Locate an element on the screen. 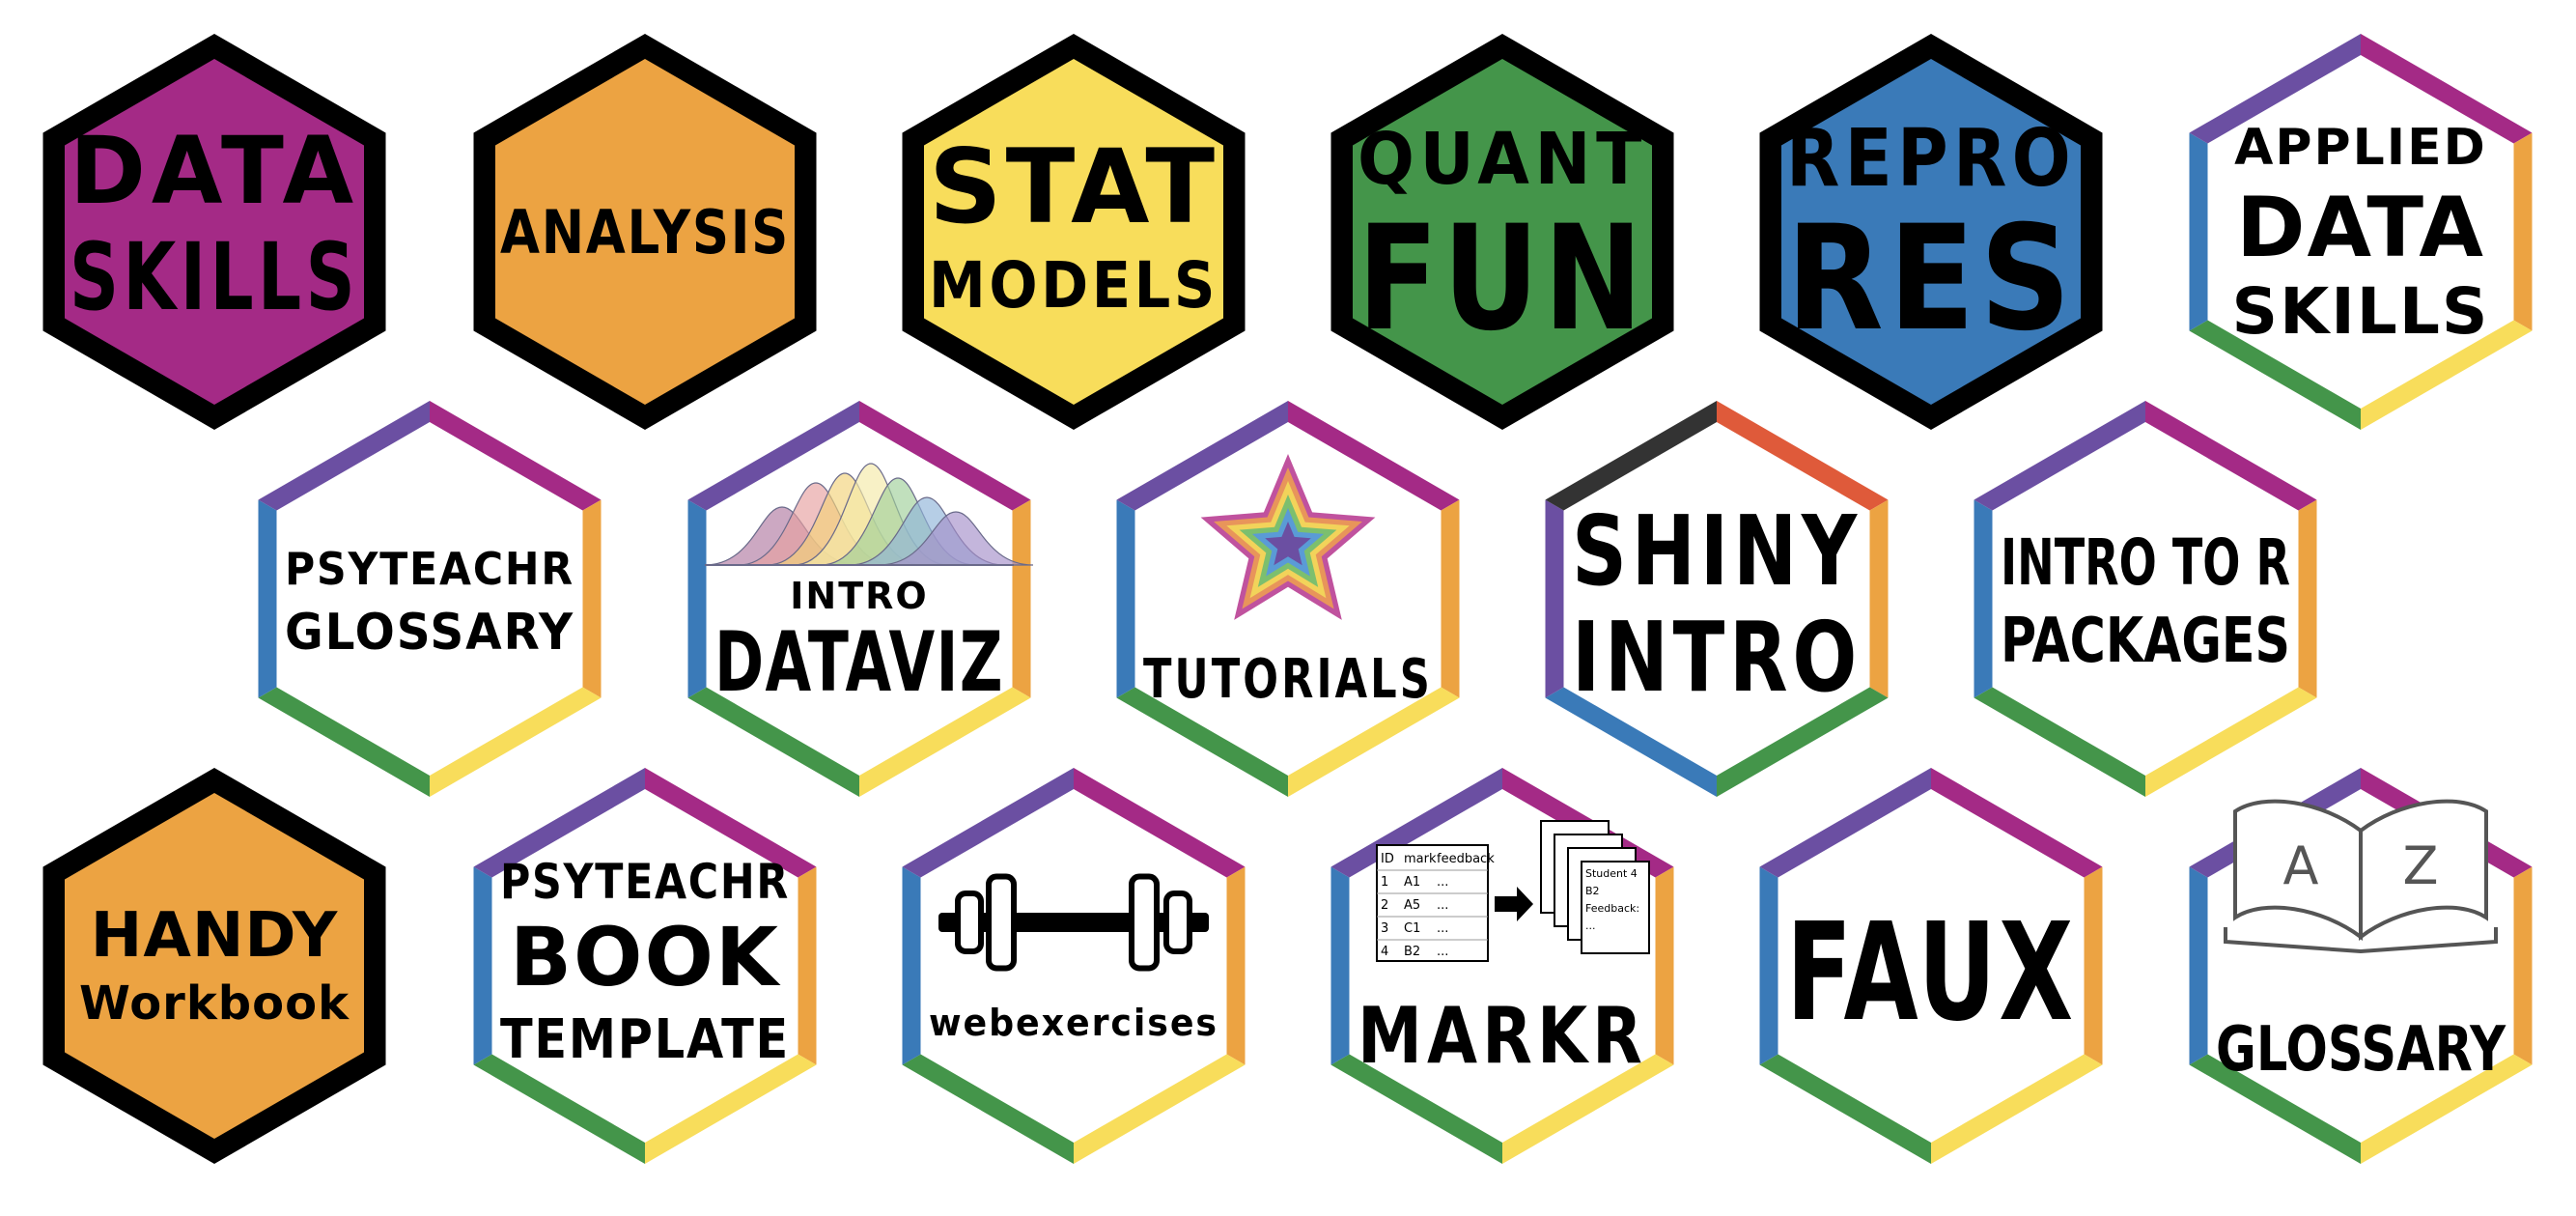 The height and width of the screenshot is (1216, 2576). hex-sticker-webexercises: webexercises is located at coordinates (1074, 966).